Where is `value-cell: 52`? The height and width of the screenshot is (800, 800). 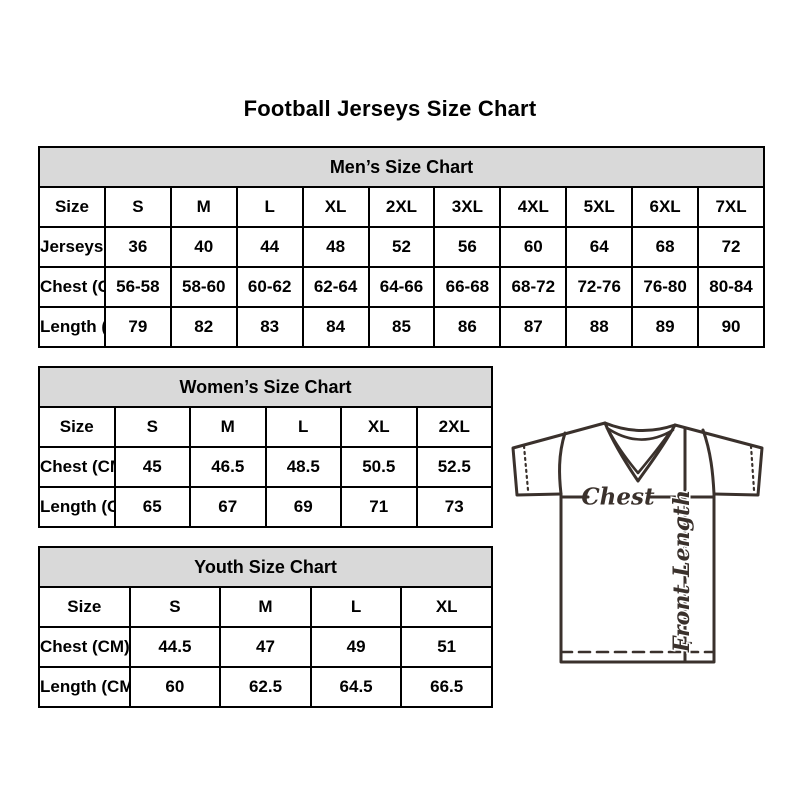
value-cell: 52 is located at coordinates (401, 247).